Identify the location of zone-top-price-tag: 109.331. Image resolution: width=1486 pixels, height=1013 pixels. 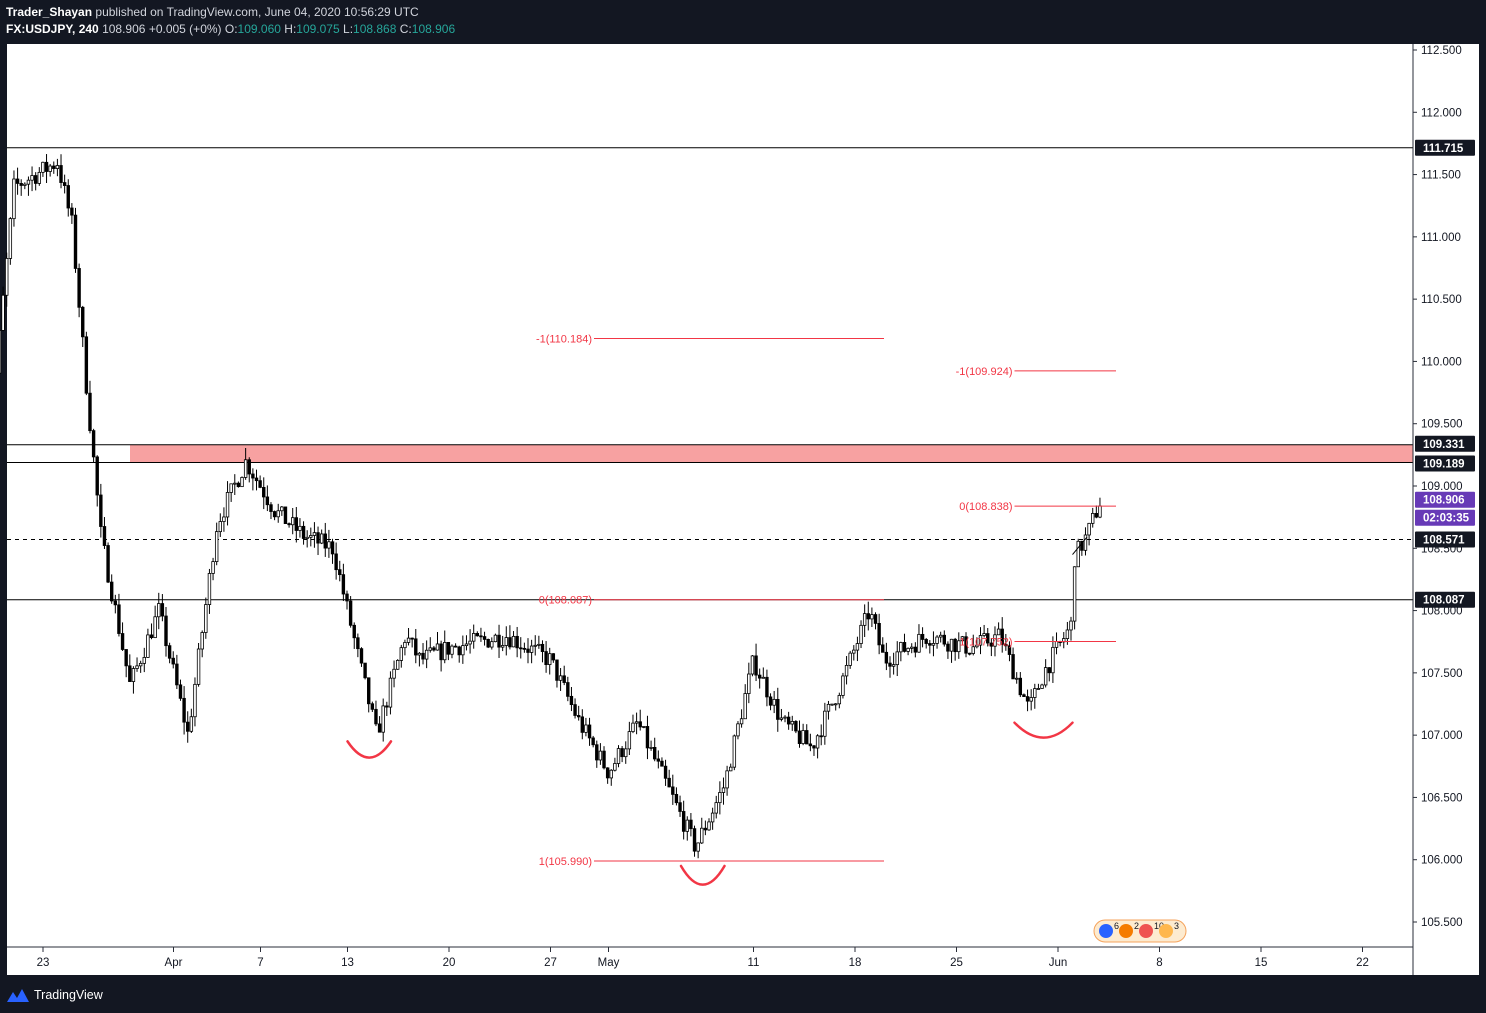
(1444, 445).